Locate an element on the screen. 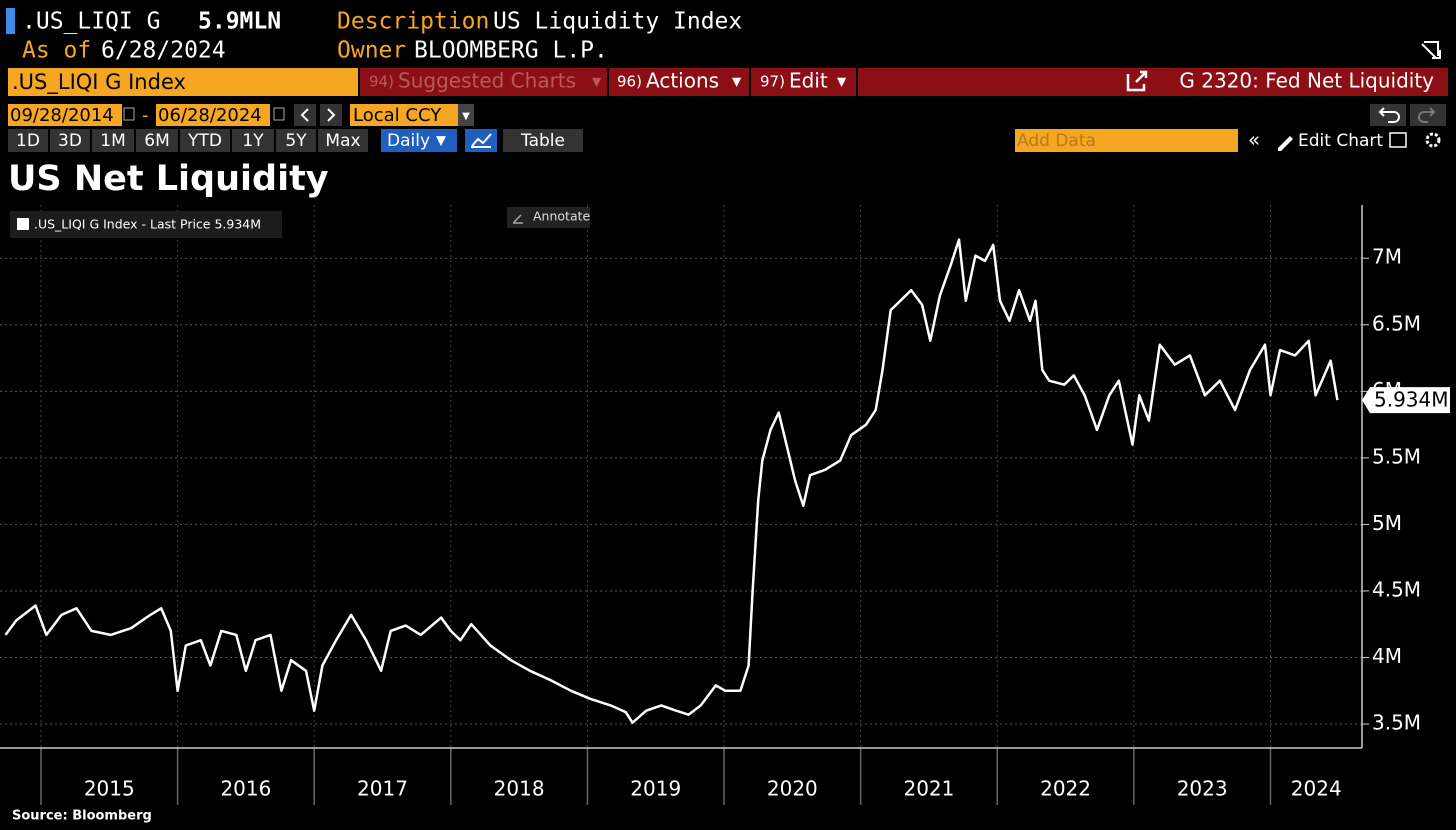 The height and width of the screenshot is (830, 1456). range-label: 5Y is located at coordinates (296, 141).